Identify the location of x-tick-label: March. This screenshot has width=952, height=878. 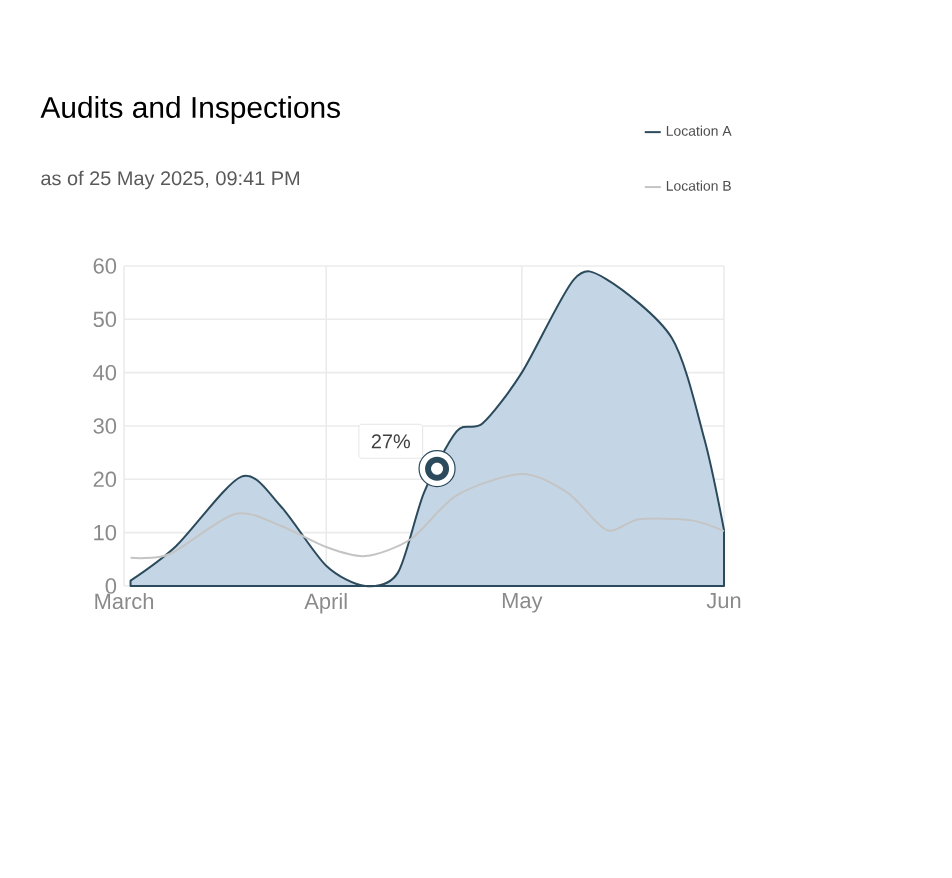
(124, 601).